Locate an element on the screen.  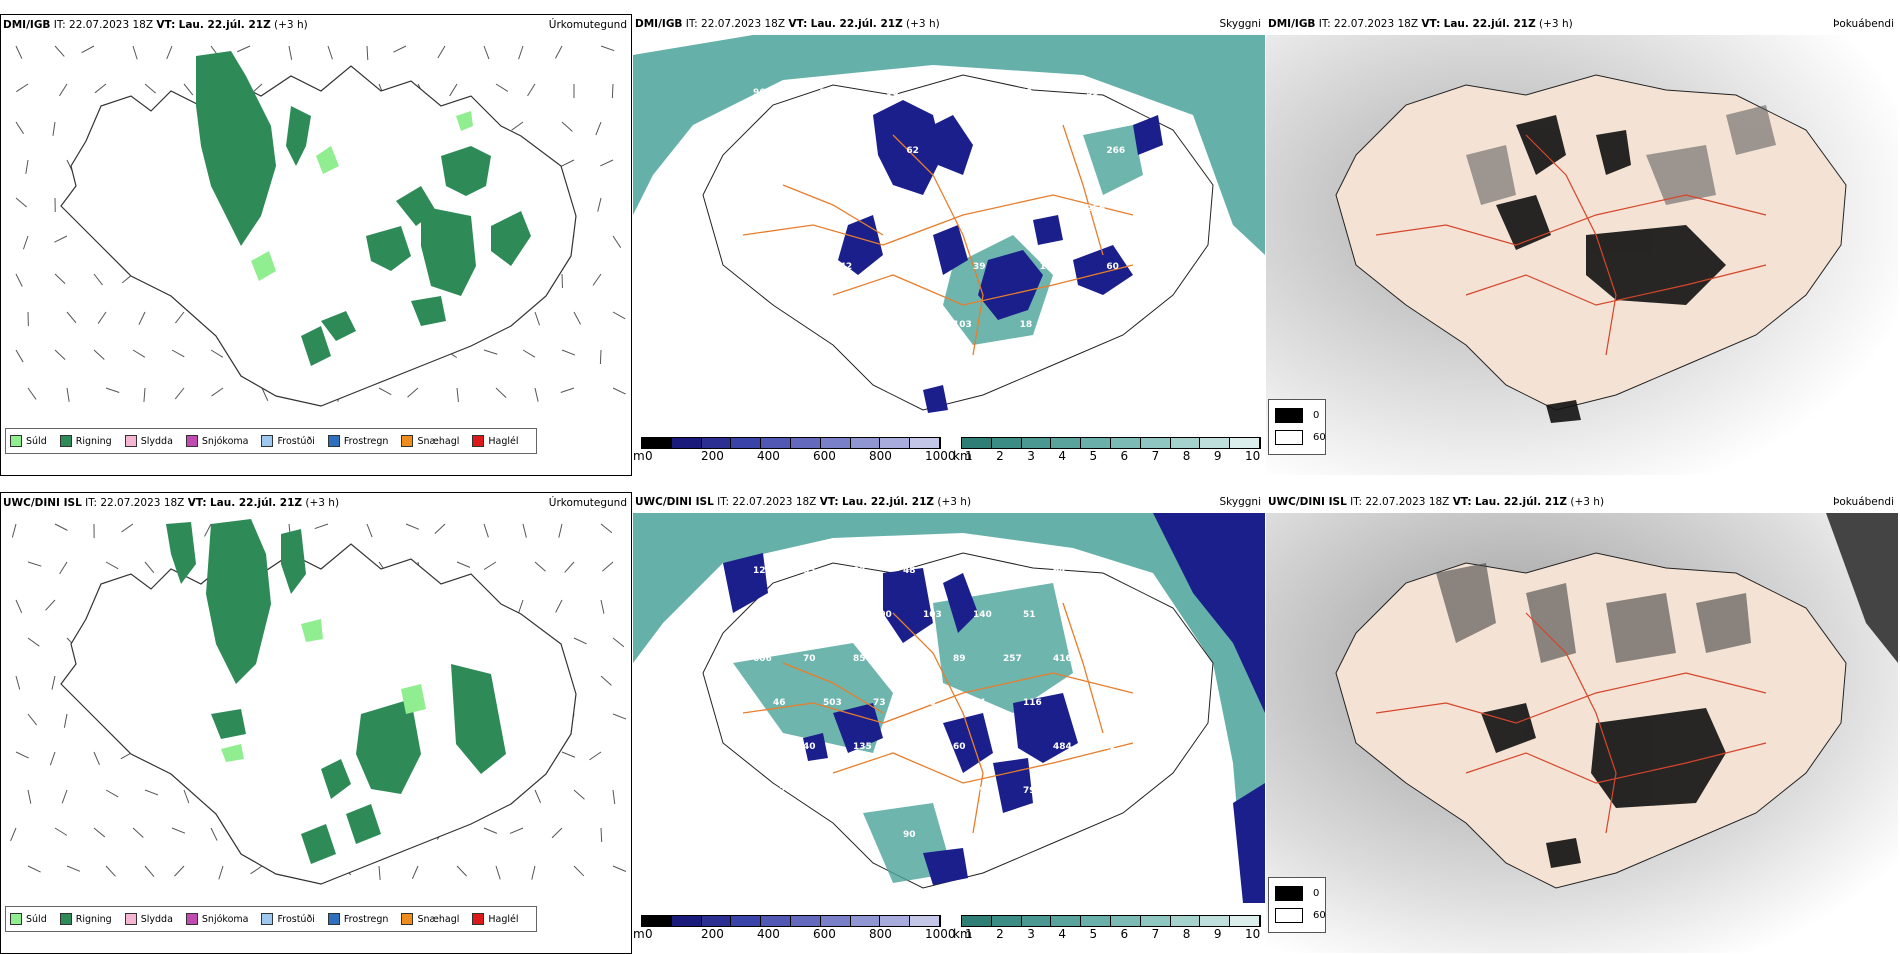
visibility-value: 515 is located at coordinates (762, 209).